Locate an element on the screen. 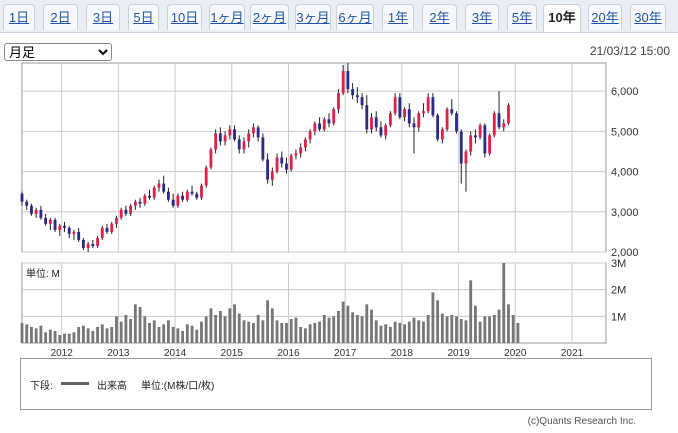 Image resolution: width=678 pixels, height=433 pixels. tab-9: 1年 is located at coordinates (398, 17).